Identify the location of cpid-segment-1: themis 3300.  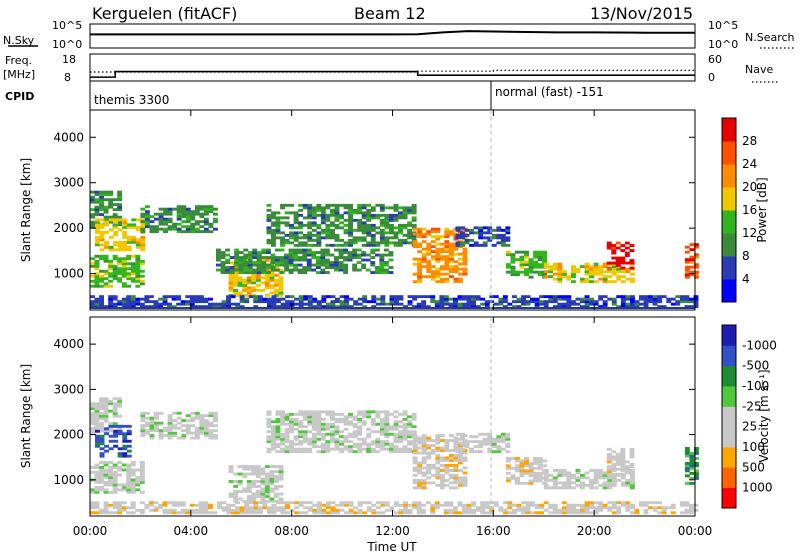
(131, 100).